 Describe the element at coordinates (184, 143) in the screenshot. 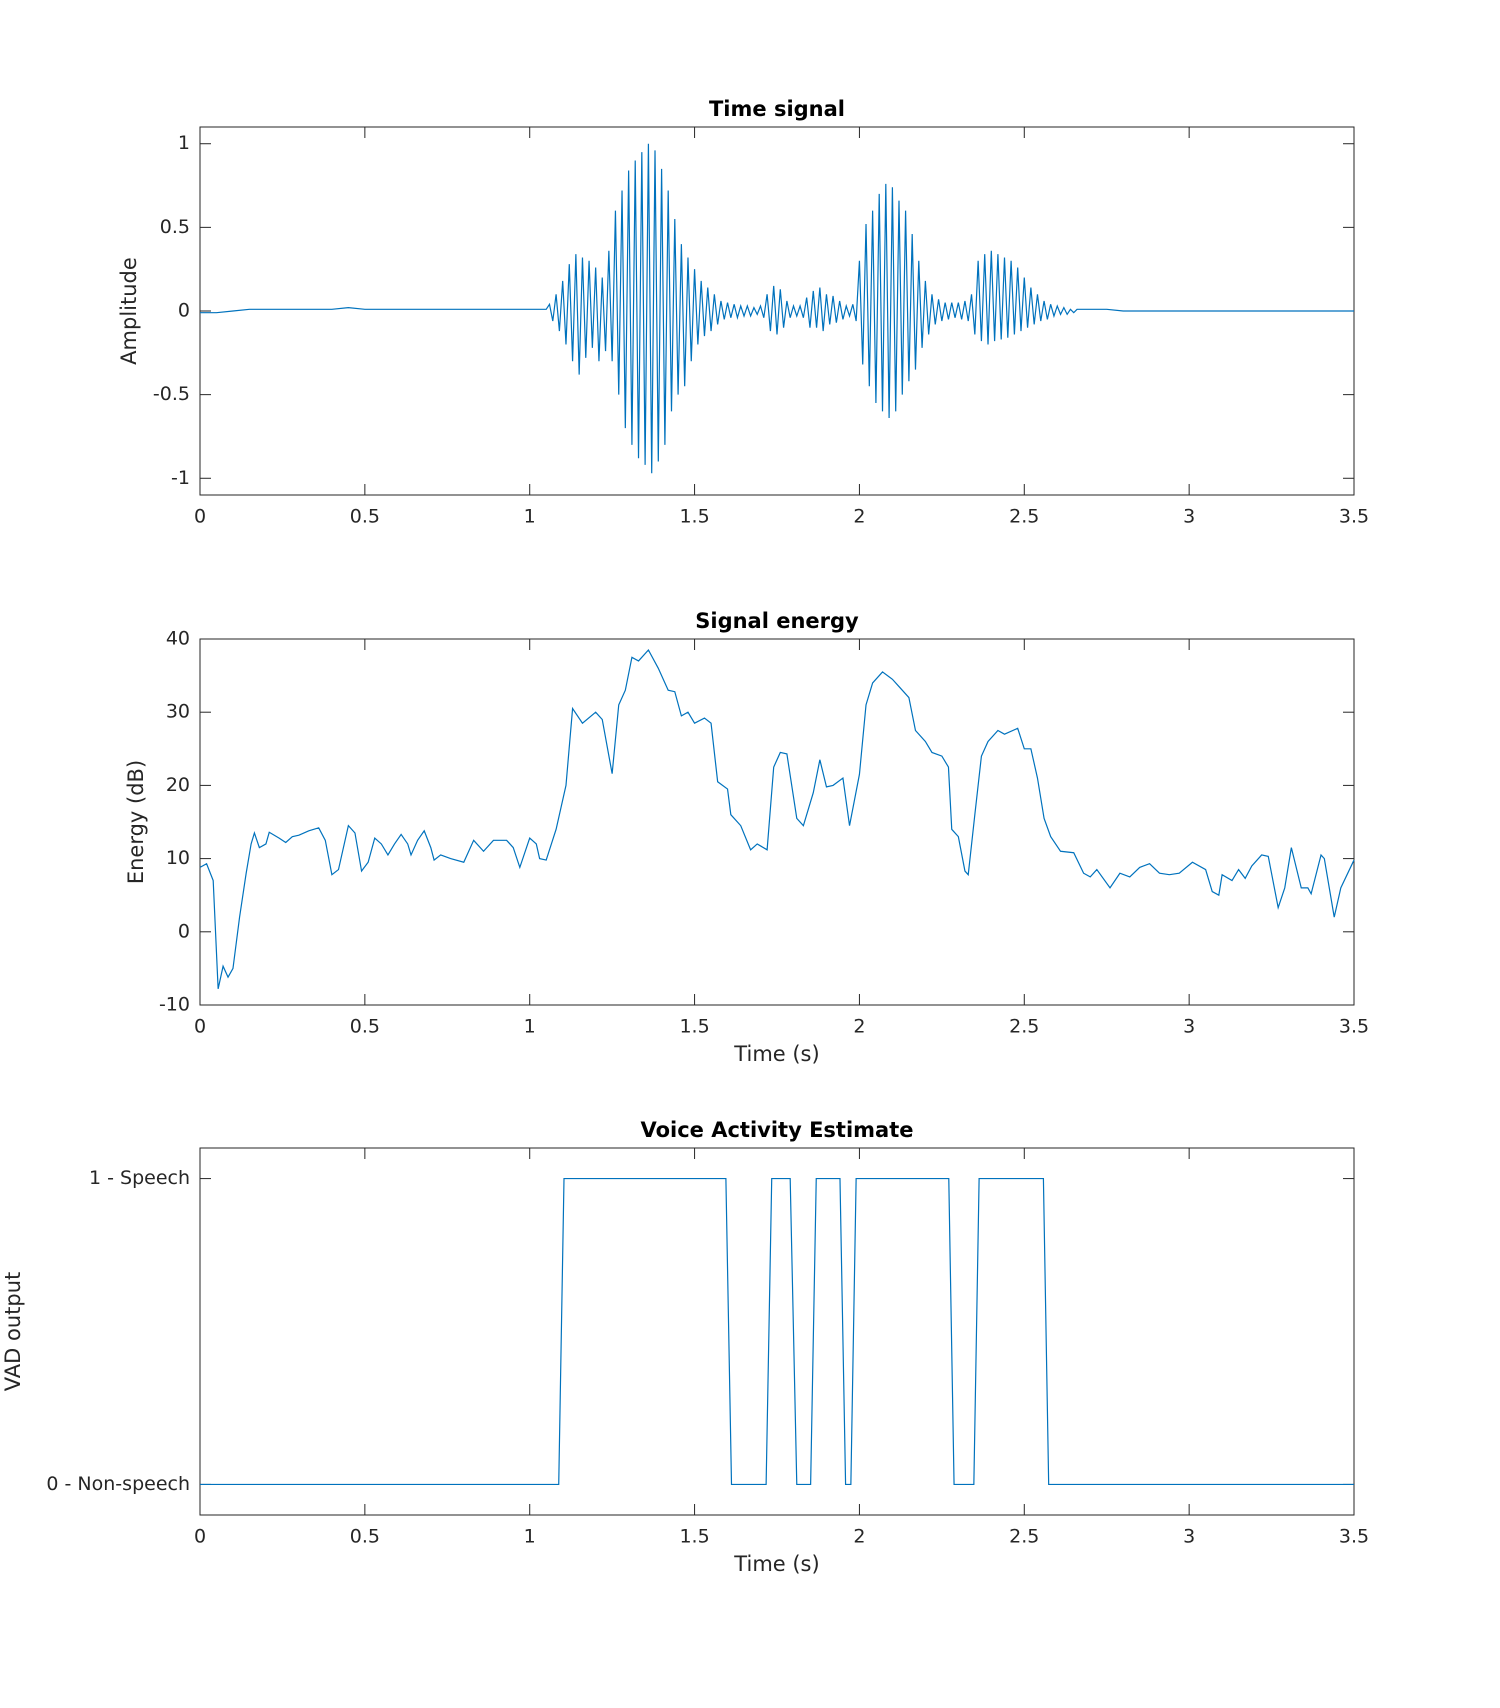

I see `y-tick-label: 1` at that location.